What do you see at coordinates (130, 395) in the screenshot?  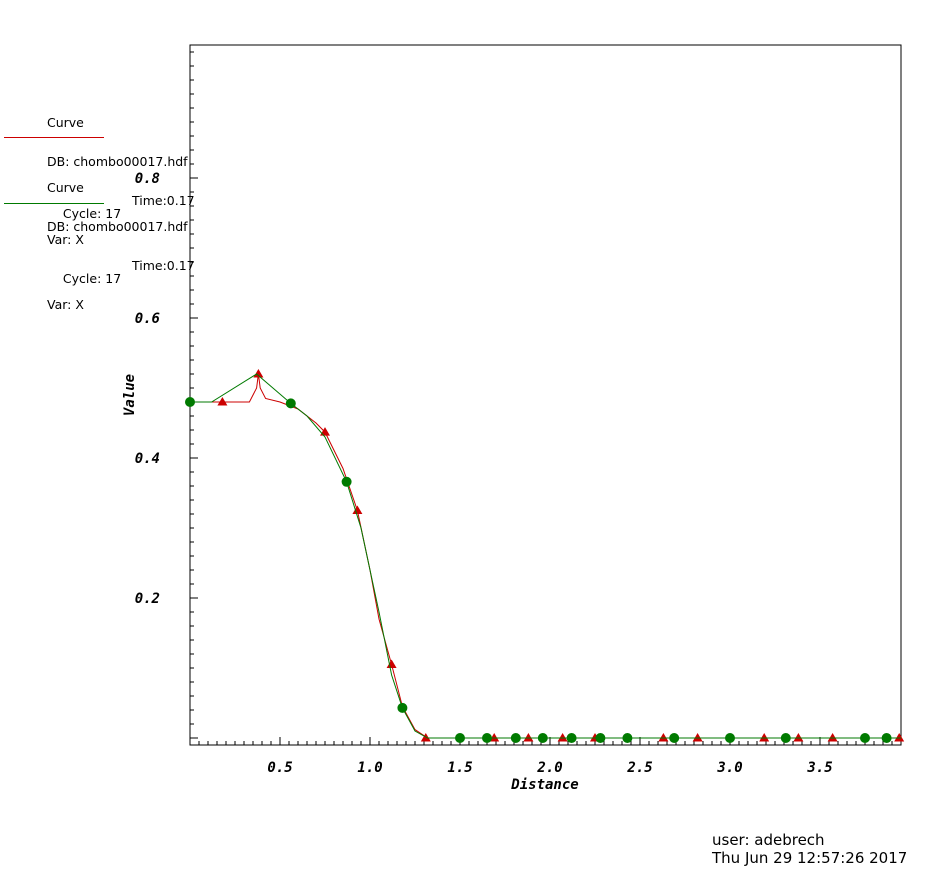 I see `y-axis-title: Value` at bounding box center [130, 395].